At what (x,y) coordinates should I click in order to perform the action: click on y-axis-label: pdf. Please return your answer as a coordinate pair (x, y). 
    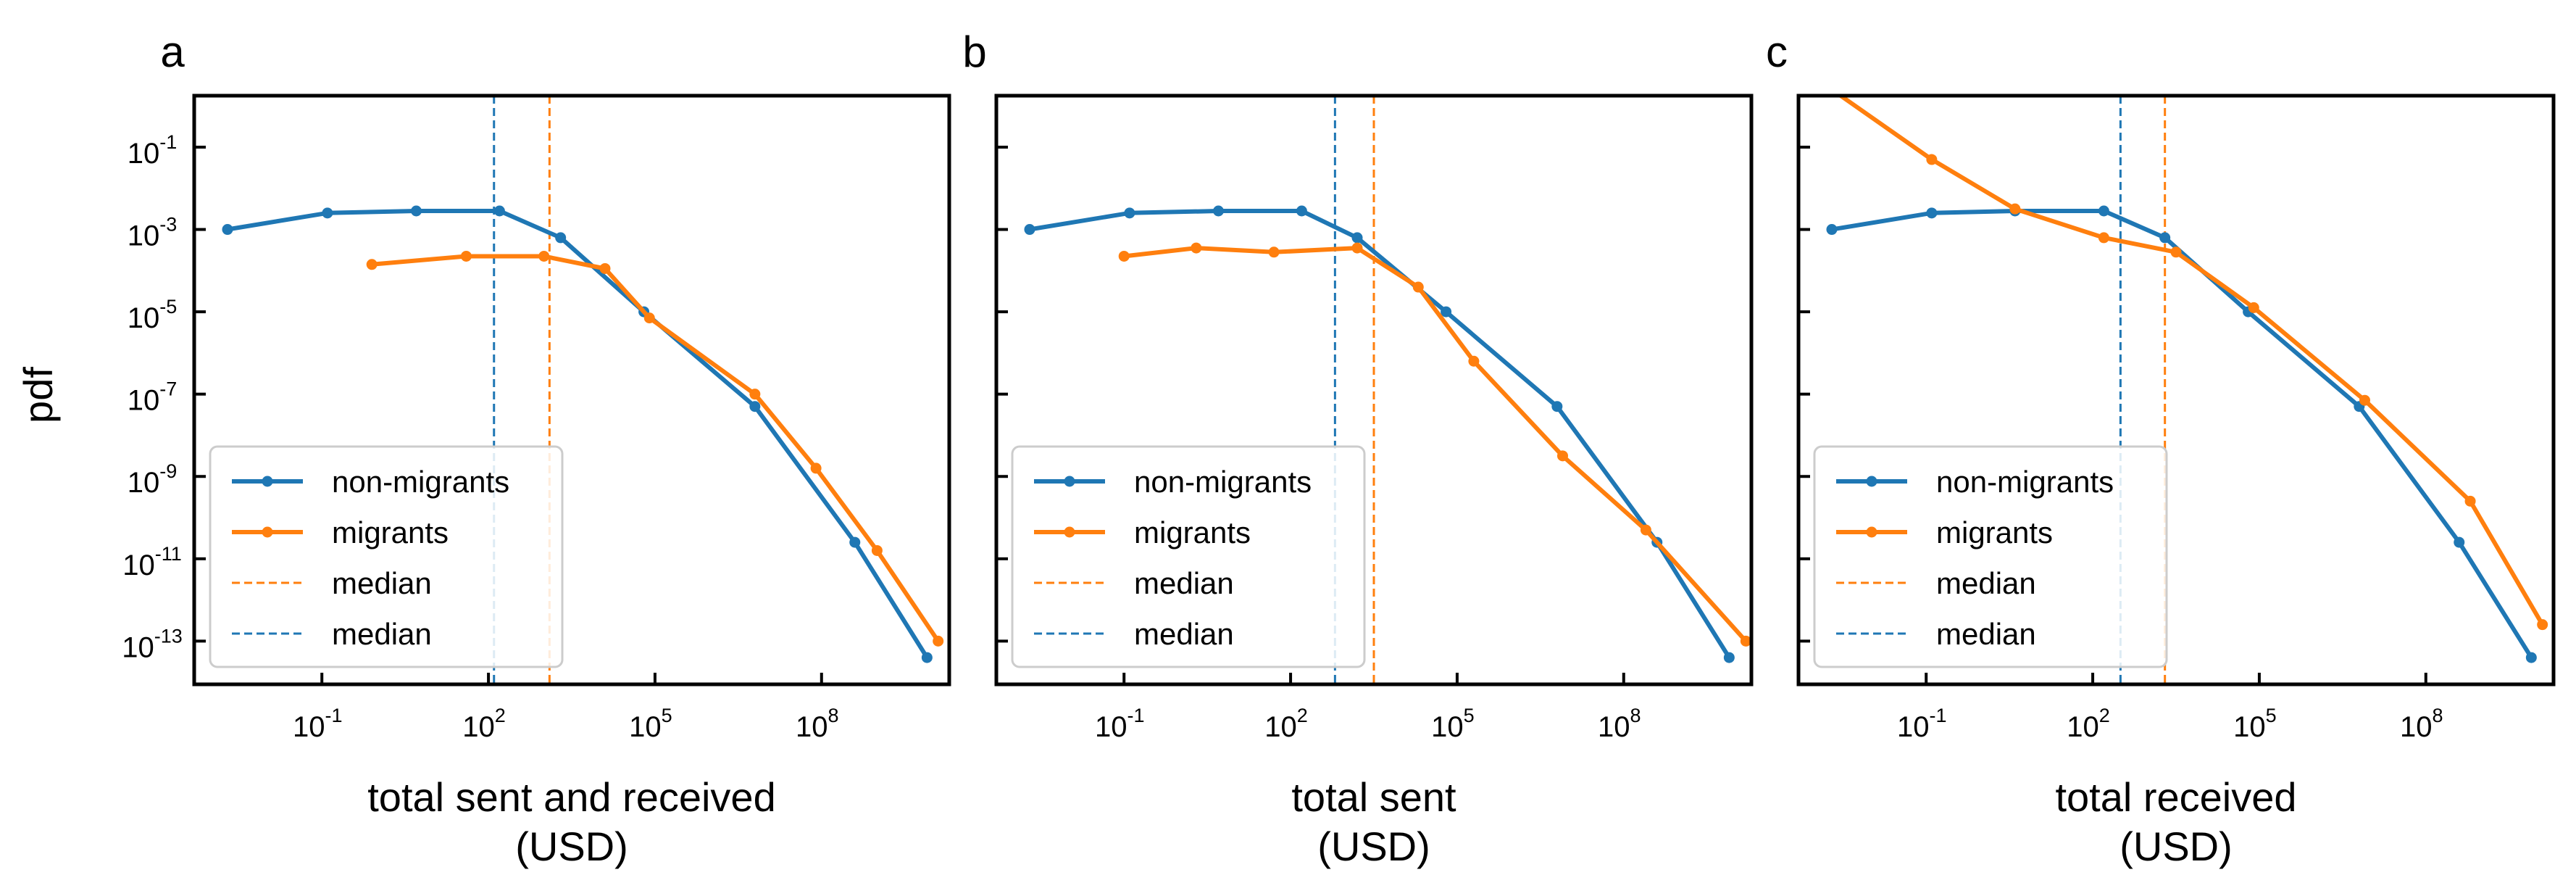
    Looking at the image, I should click on (38, 395).